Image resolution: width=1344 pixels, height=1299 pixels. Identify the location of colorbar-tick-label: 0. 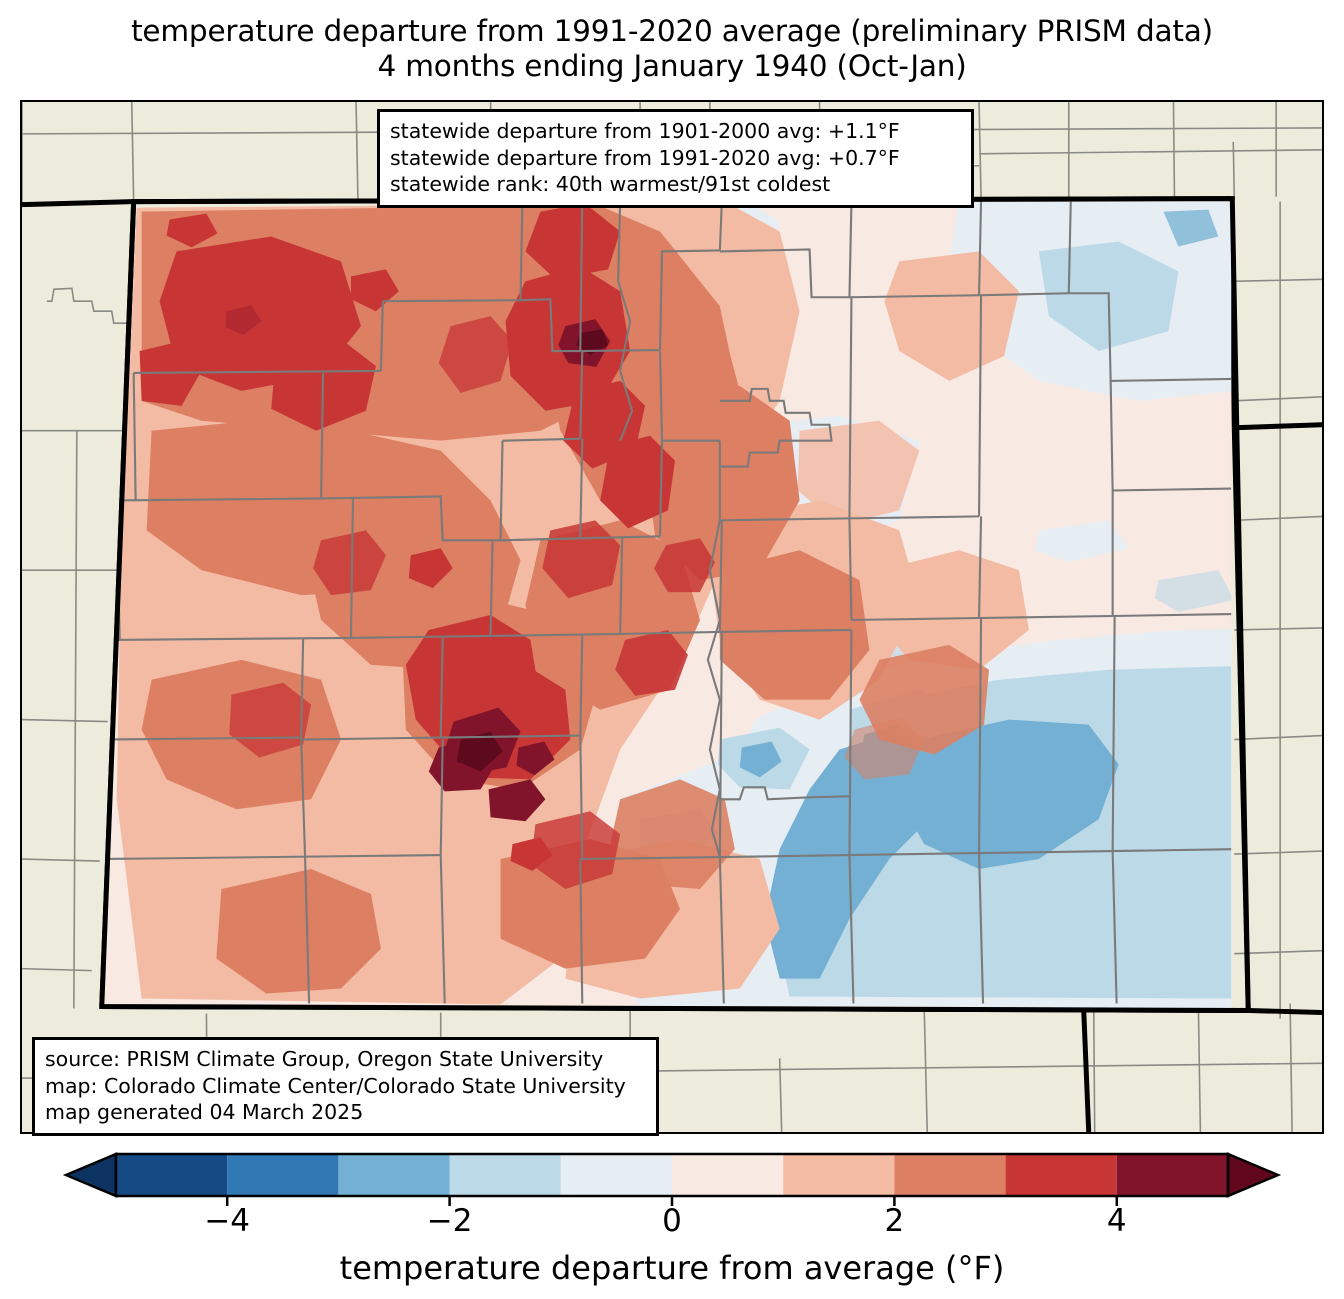
(672, 1221).